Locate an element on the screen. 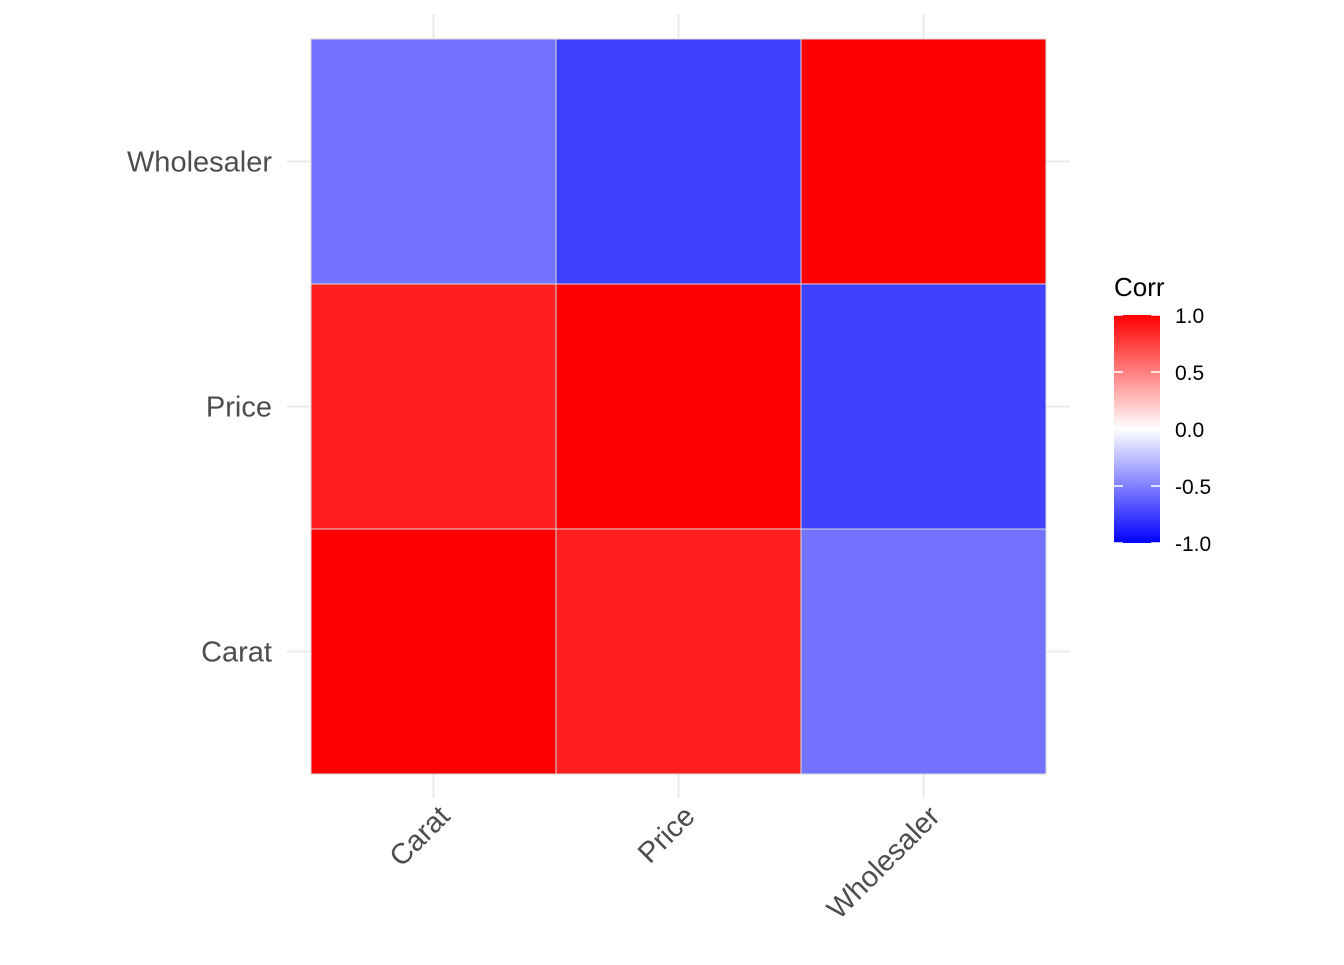  heatmap-cell-wholesaler-price is located at coordinates (923, 406).